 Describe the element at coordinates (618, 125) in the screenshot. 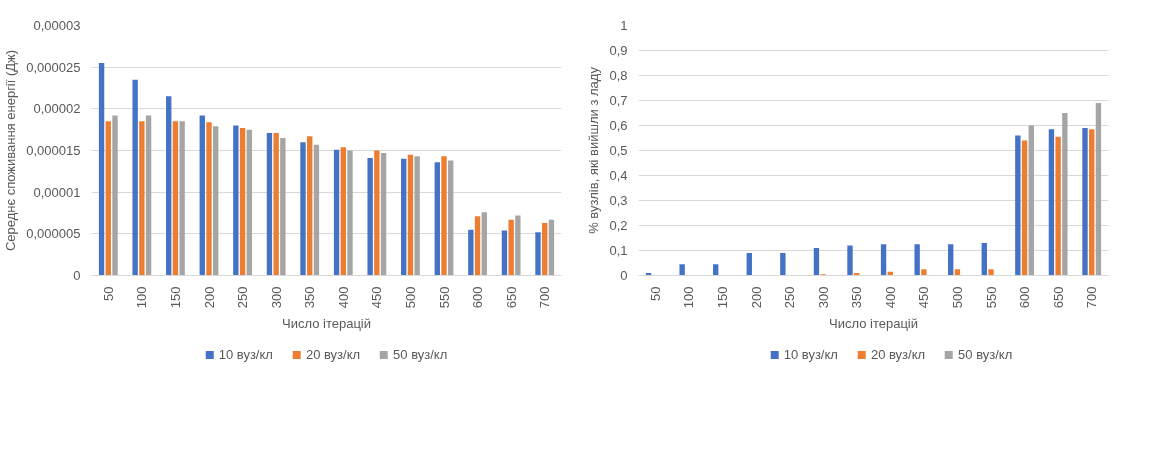

I see `y-tick-label: 0,6` at that location.